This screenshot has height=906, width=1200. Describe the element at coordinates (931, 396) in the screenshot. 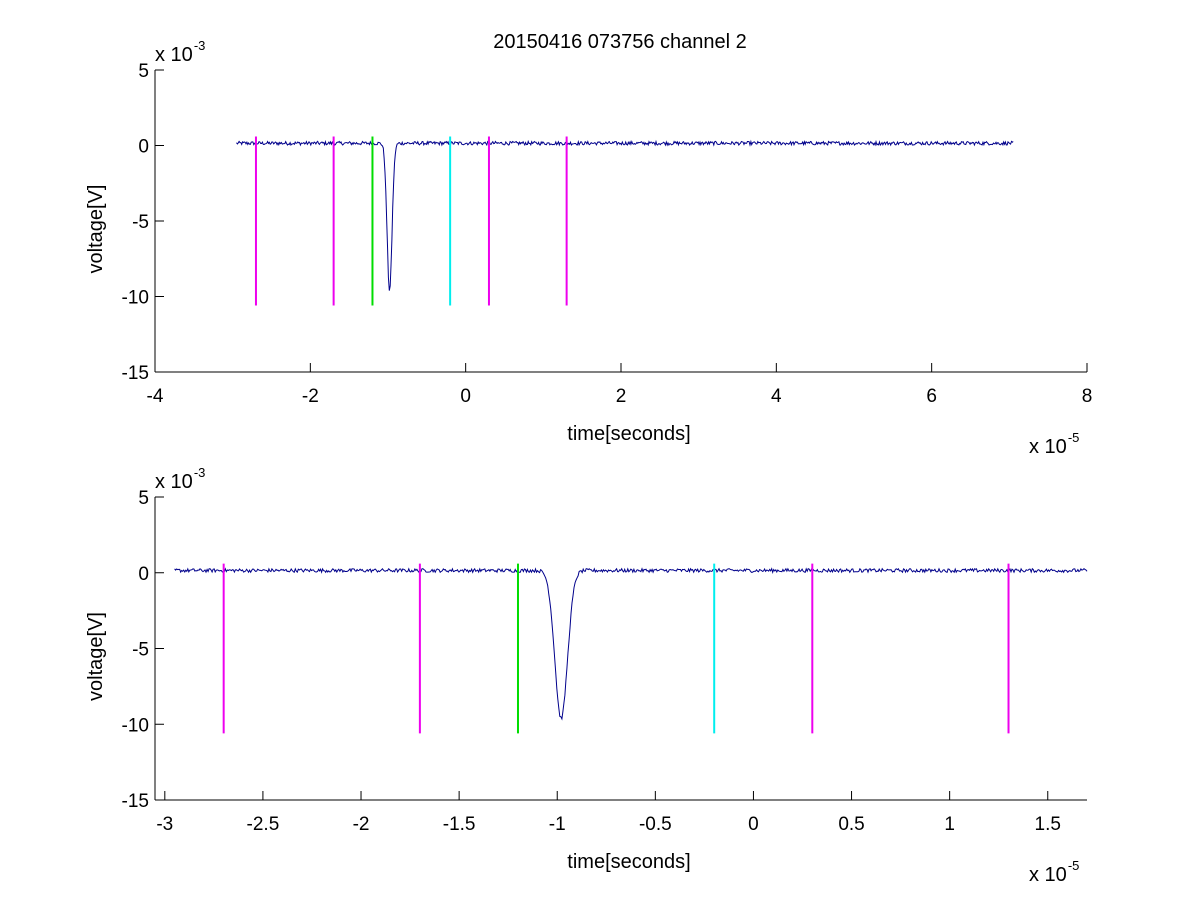

I see `x-tick-label: 6` at that location.